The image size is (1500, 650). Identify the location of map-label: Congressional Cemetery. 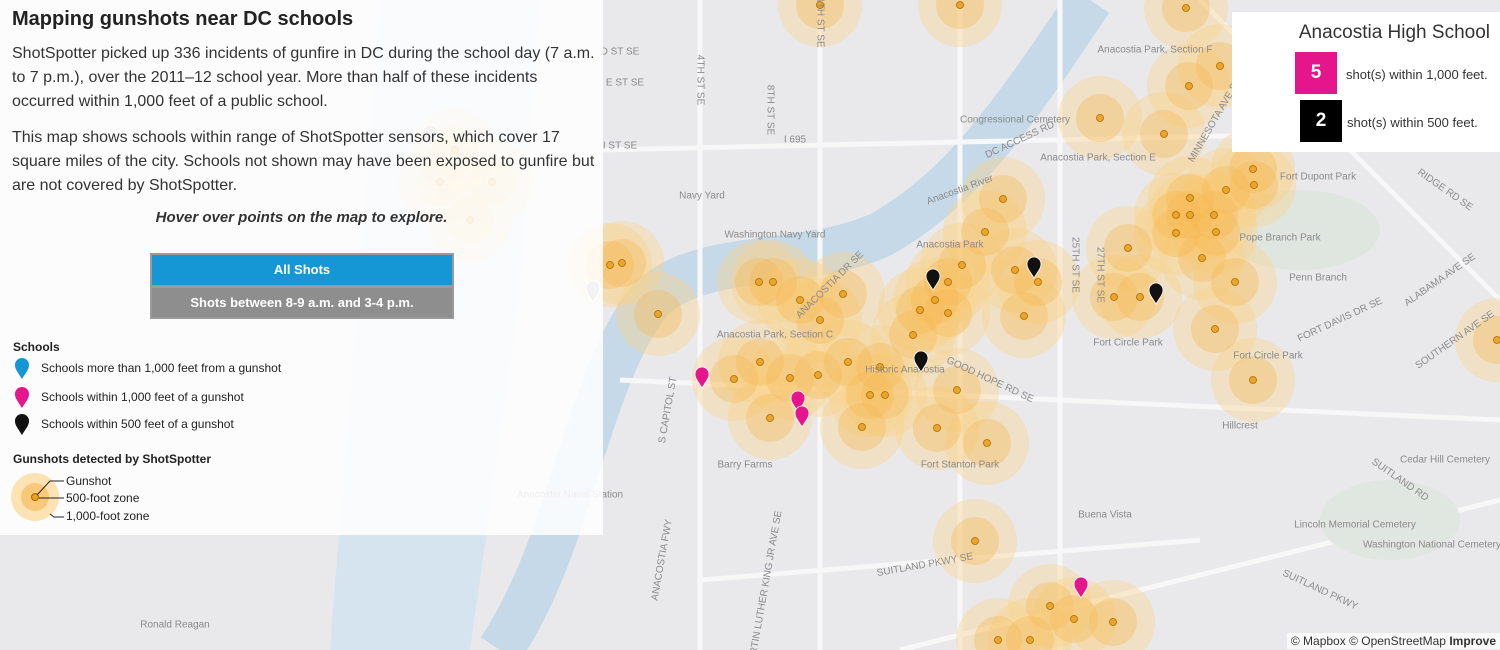
(1015, 120).